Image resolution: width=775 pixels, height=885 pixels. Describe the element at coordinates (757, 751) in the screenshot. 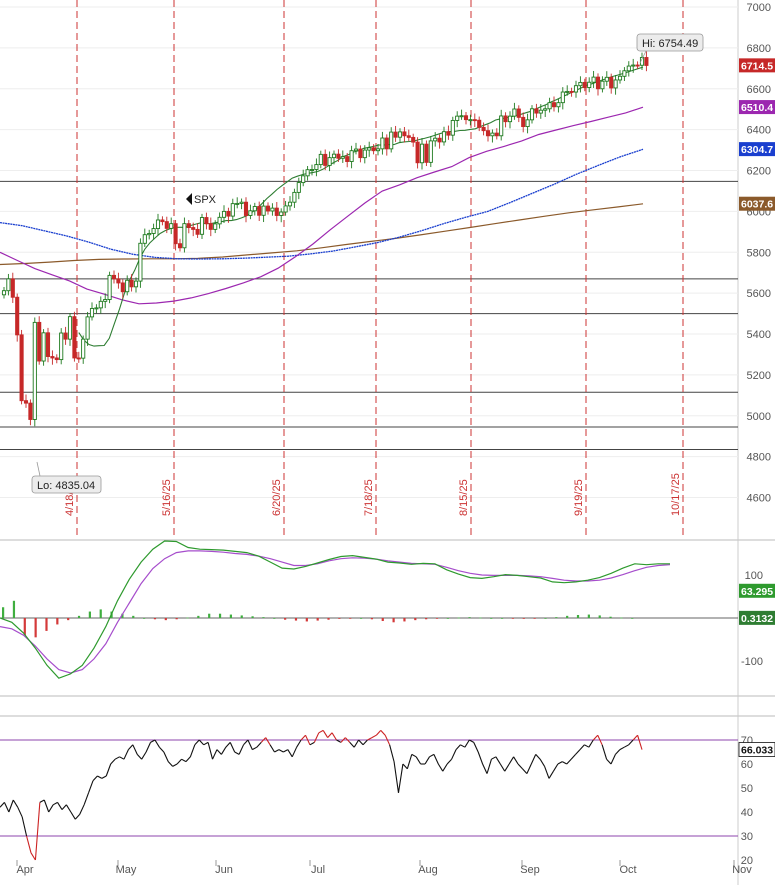

I see `rsi-tag: 66.033` at that location.